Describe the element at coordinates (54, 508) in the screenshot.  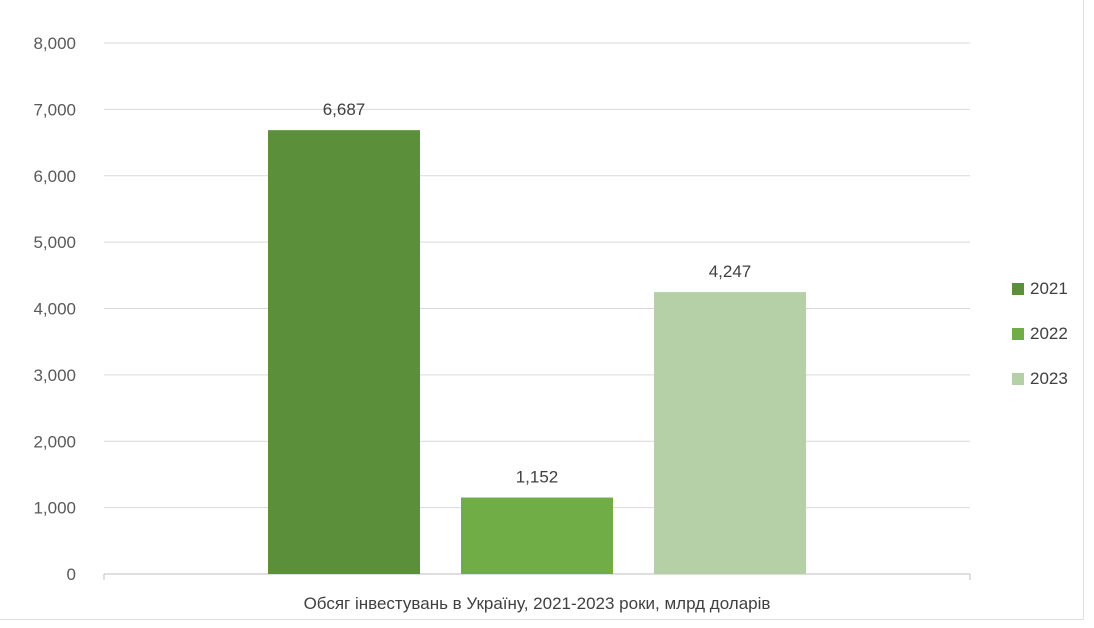
I see `y-tick-label: 1,000` at that location.